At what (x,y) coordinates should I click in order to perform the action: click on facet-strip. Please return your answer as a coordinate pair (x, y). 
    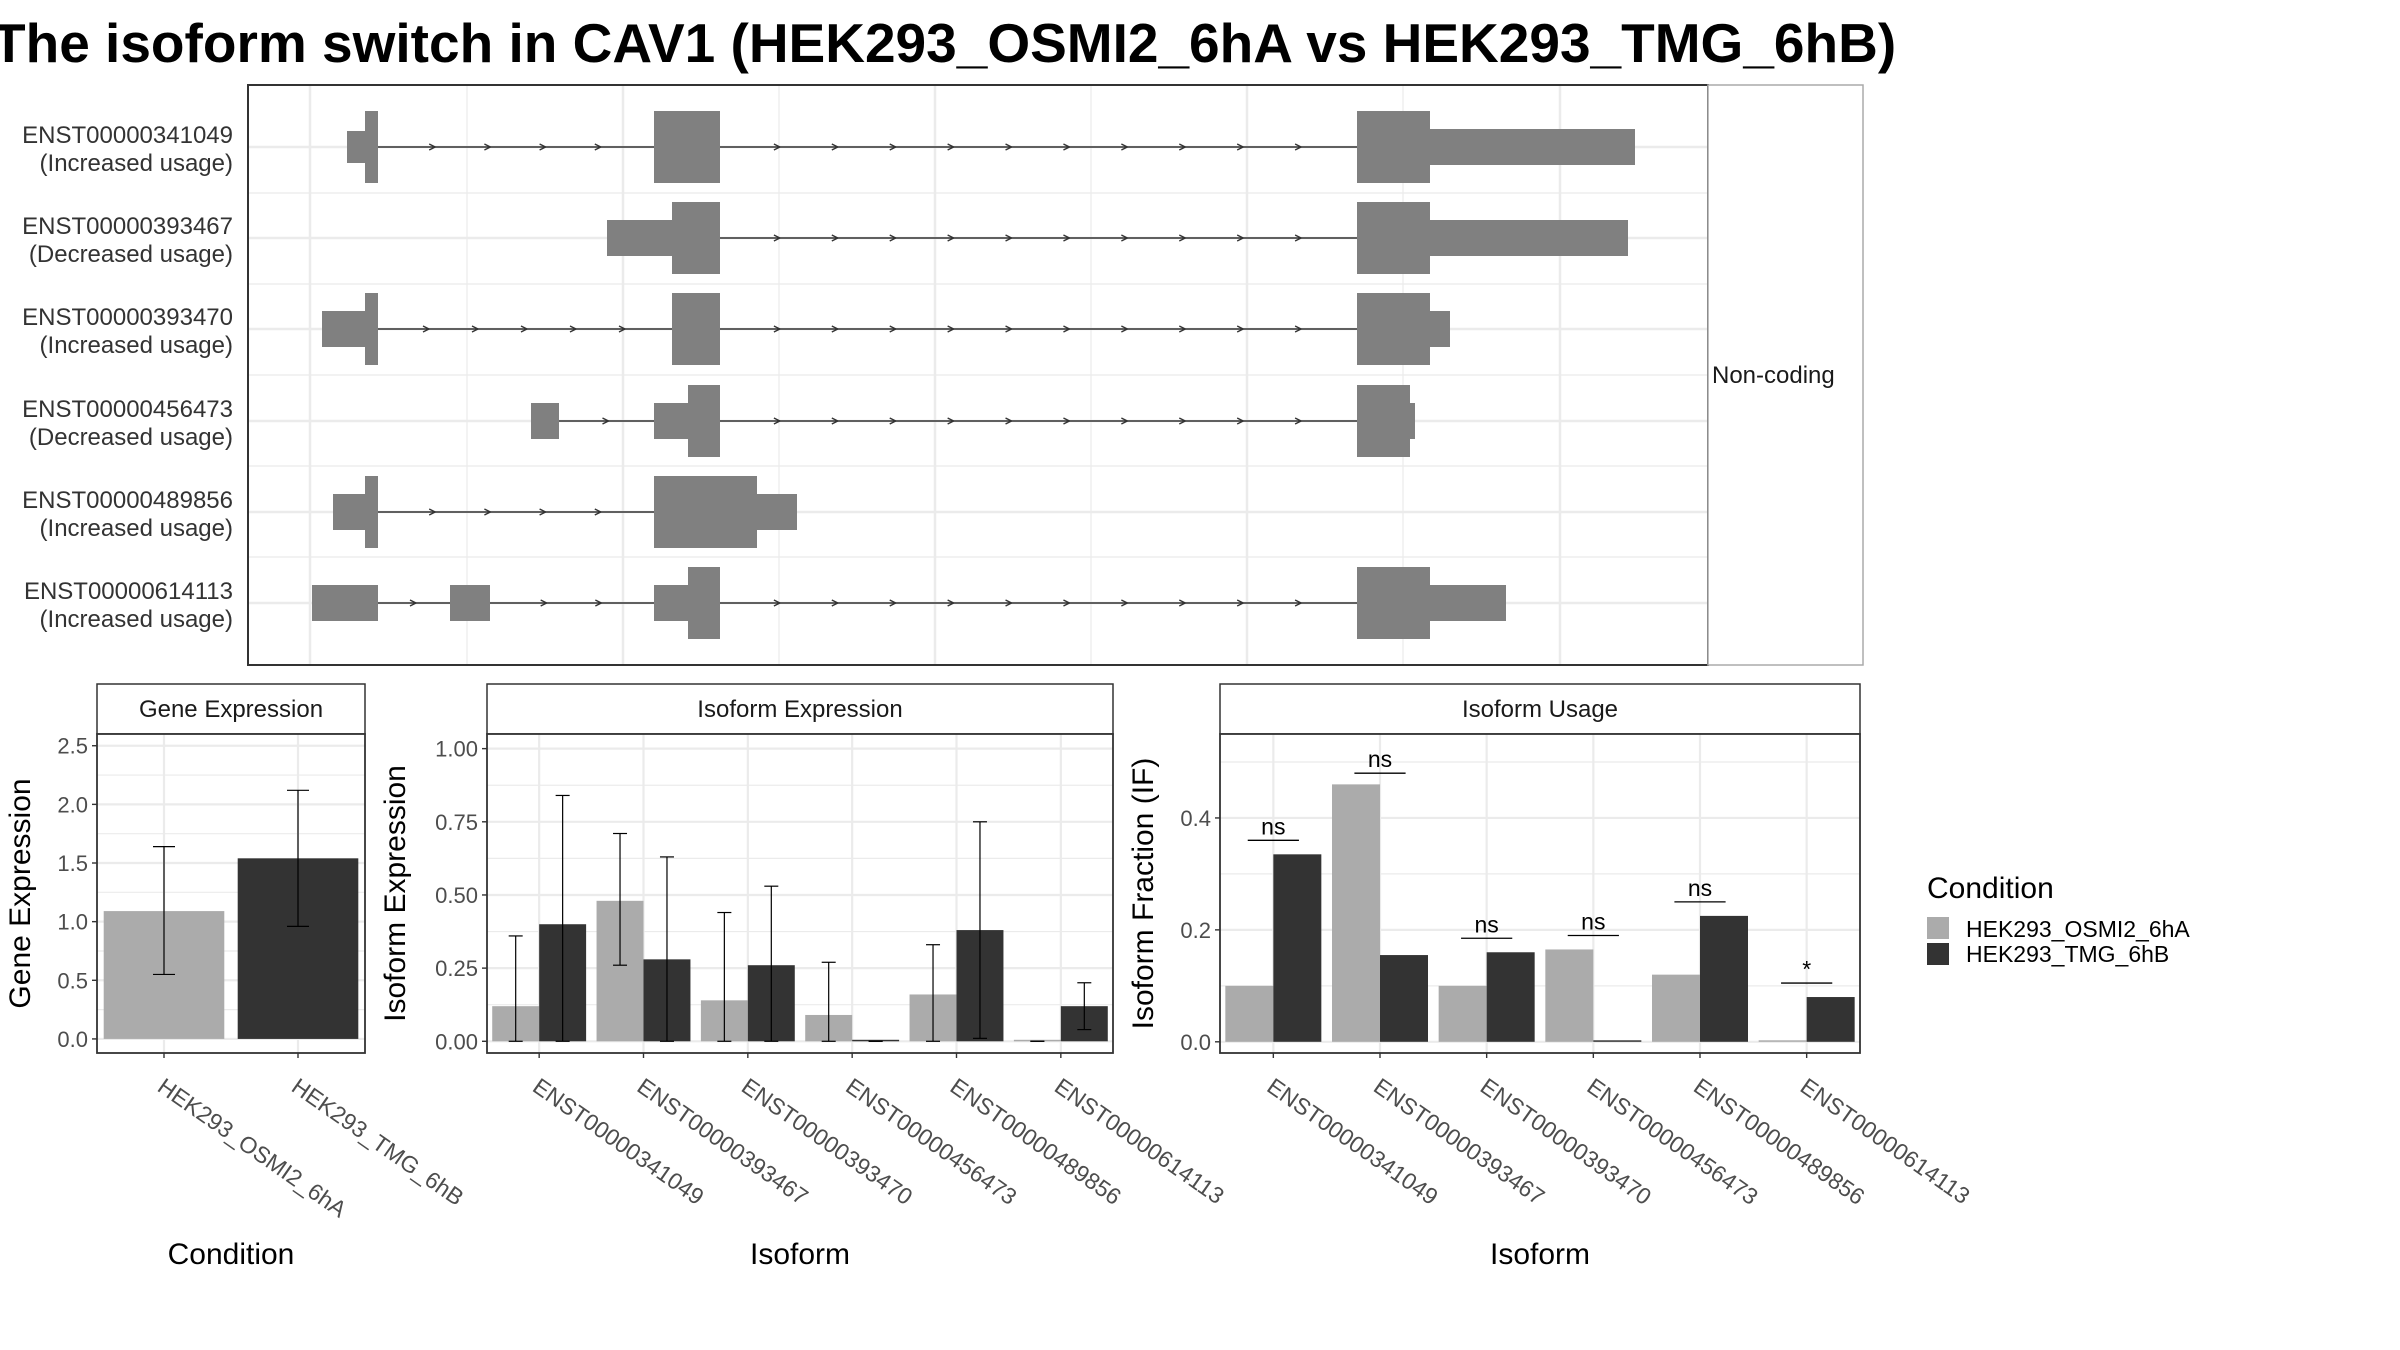
    Looking at the image, I should click on (800, 709).